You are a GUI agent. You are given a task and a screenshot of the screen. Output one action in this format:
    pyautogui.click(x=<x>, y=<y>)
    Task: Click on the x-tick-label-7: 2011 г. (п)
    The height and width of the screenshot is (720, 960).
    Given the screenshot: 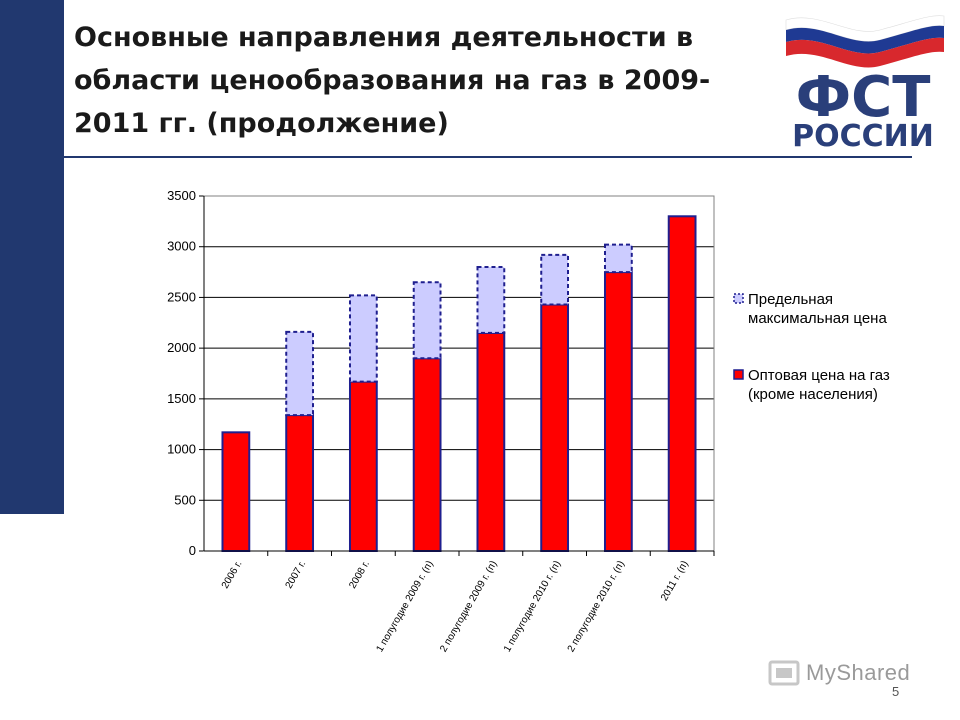 What is the action you would take?
    pyautogui.click(x=675, y=581)
    